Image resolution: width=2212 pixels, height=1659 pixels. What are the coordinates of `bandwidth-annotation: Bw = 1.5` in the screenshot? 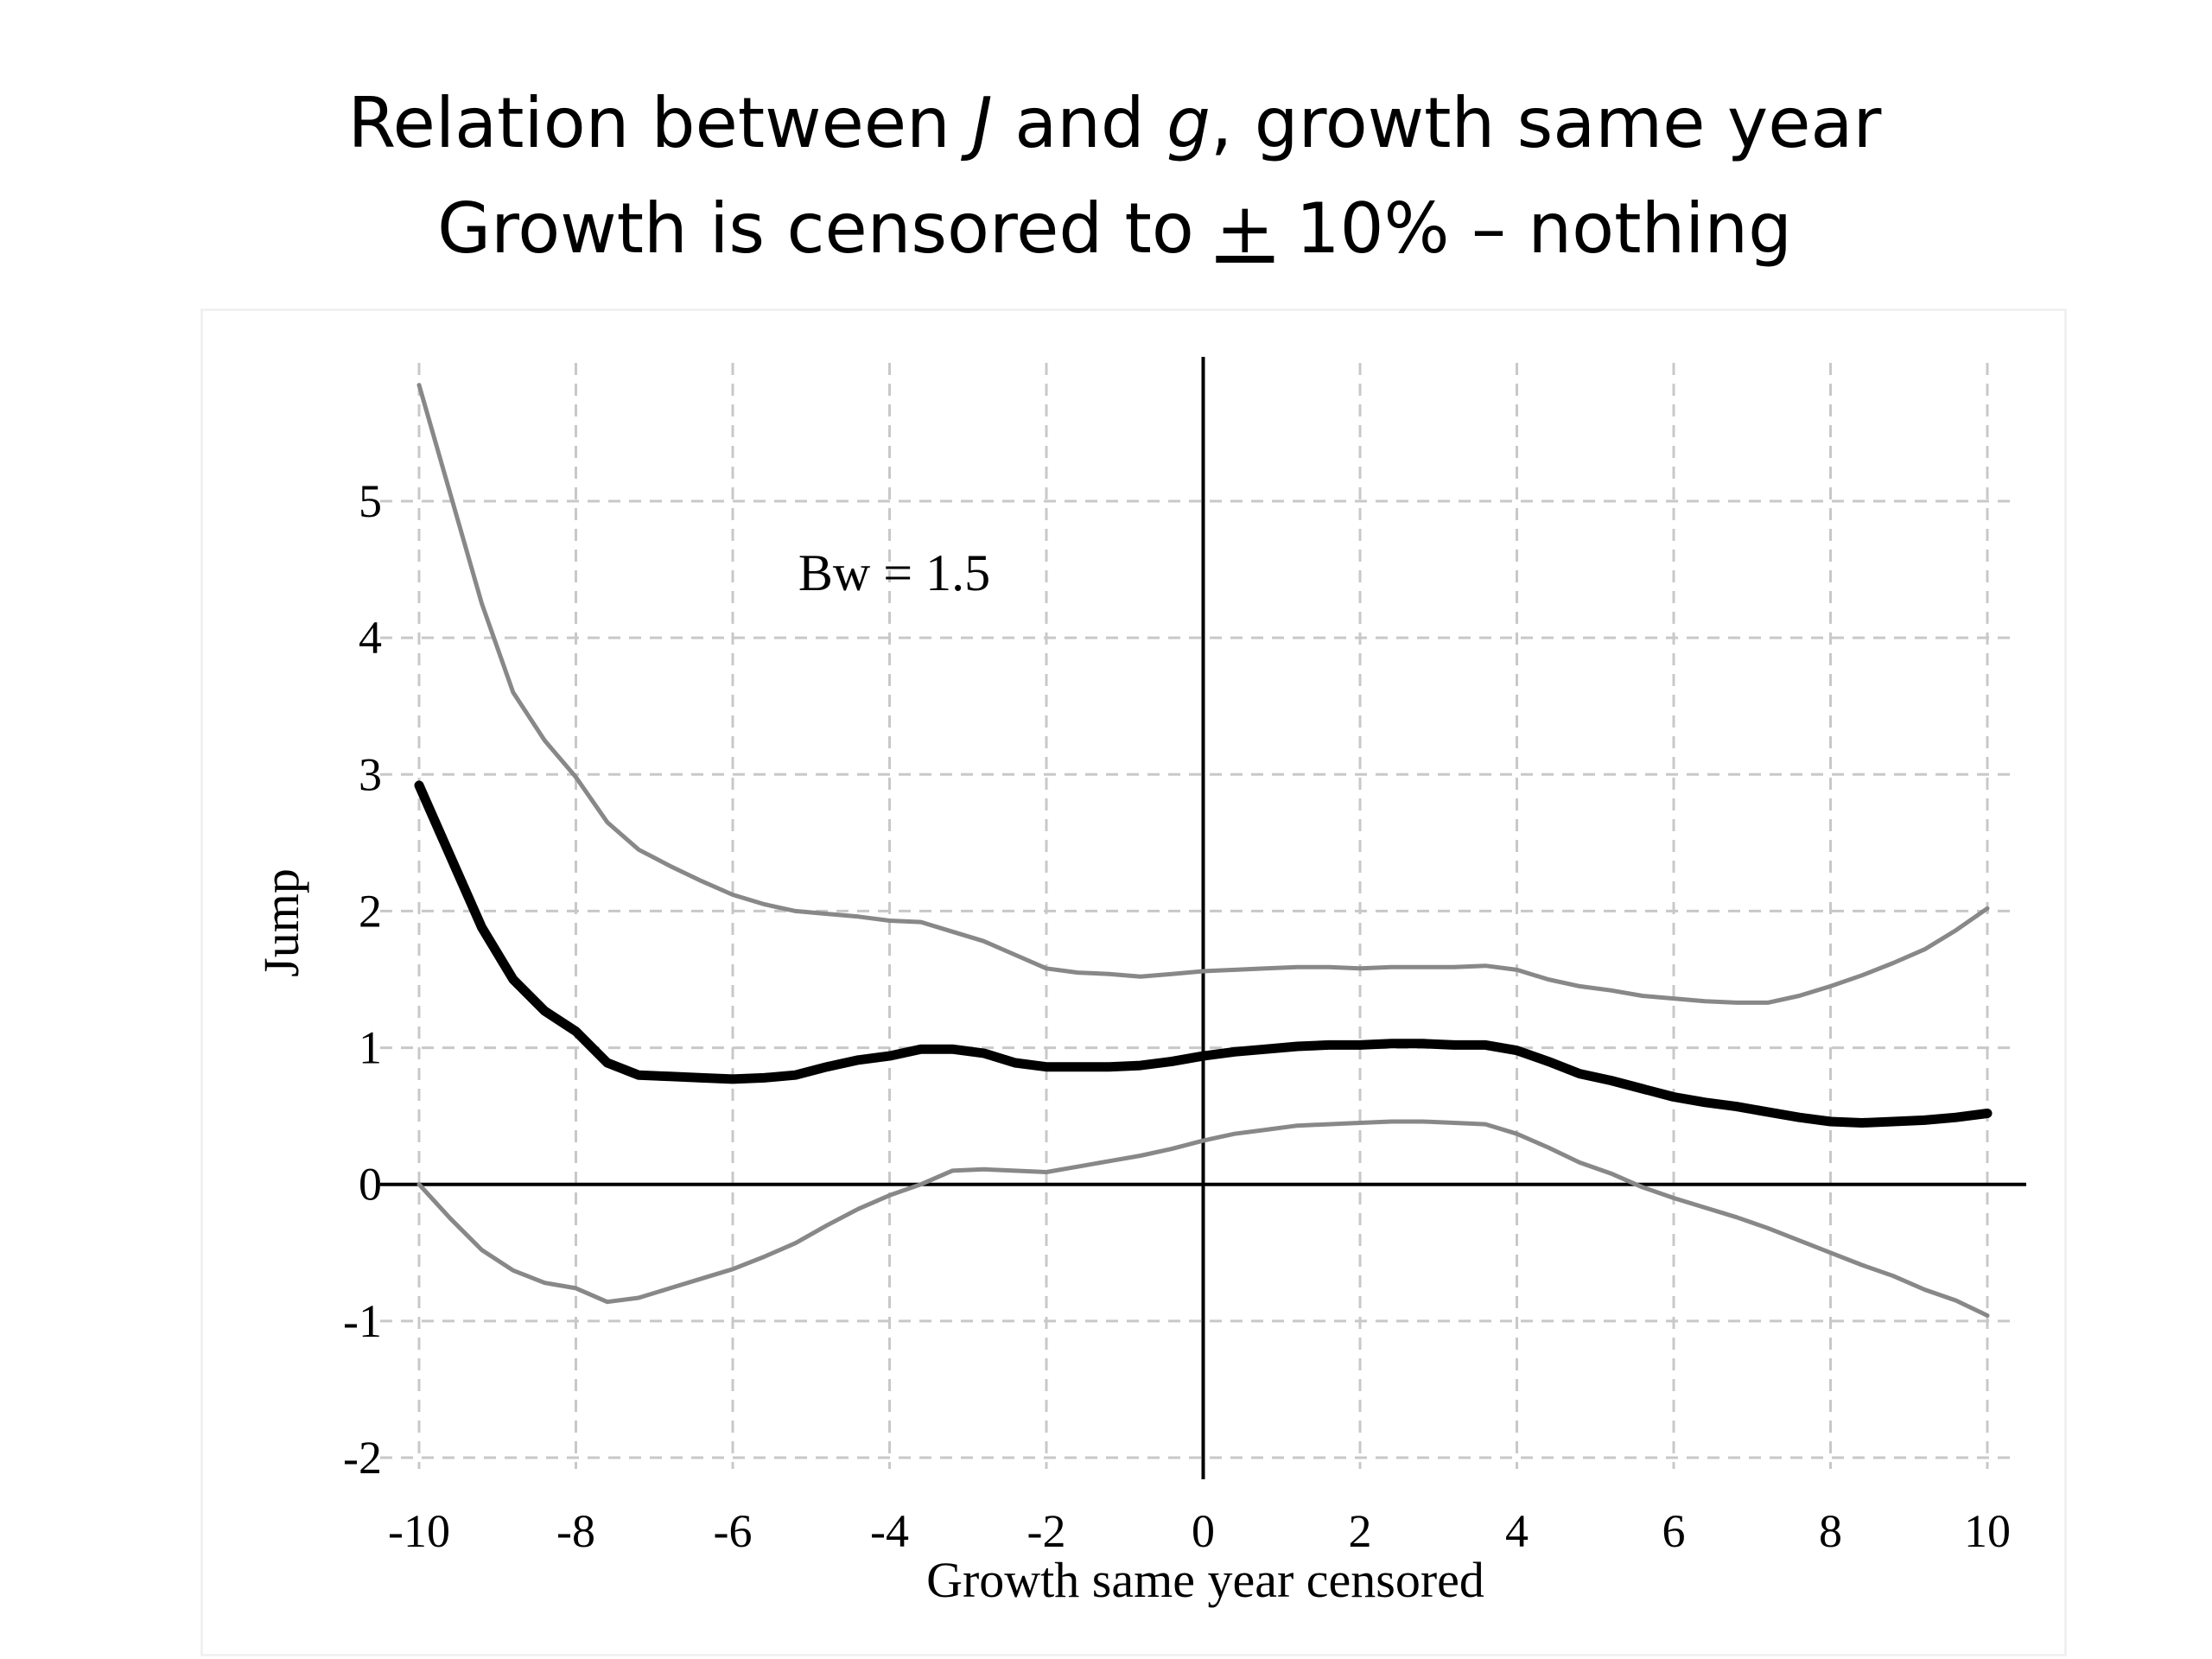 It's located at (894, 572).